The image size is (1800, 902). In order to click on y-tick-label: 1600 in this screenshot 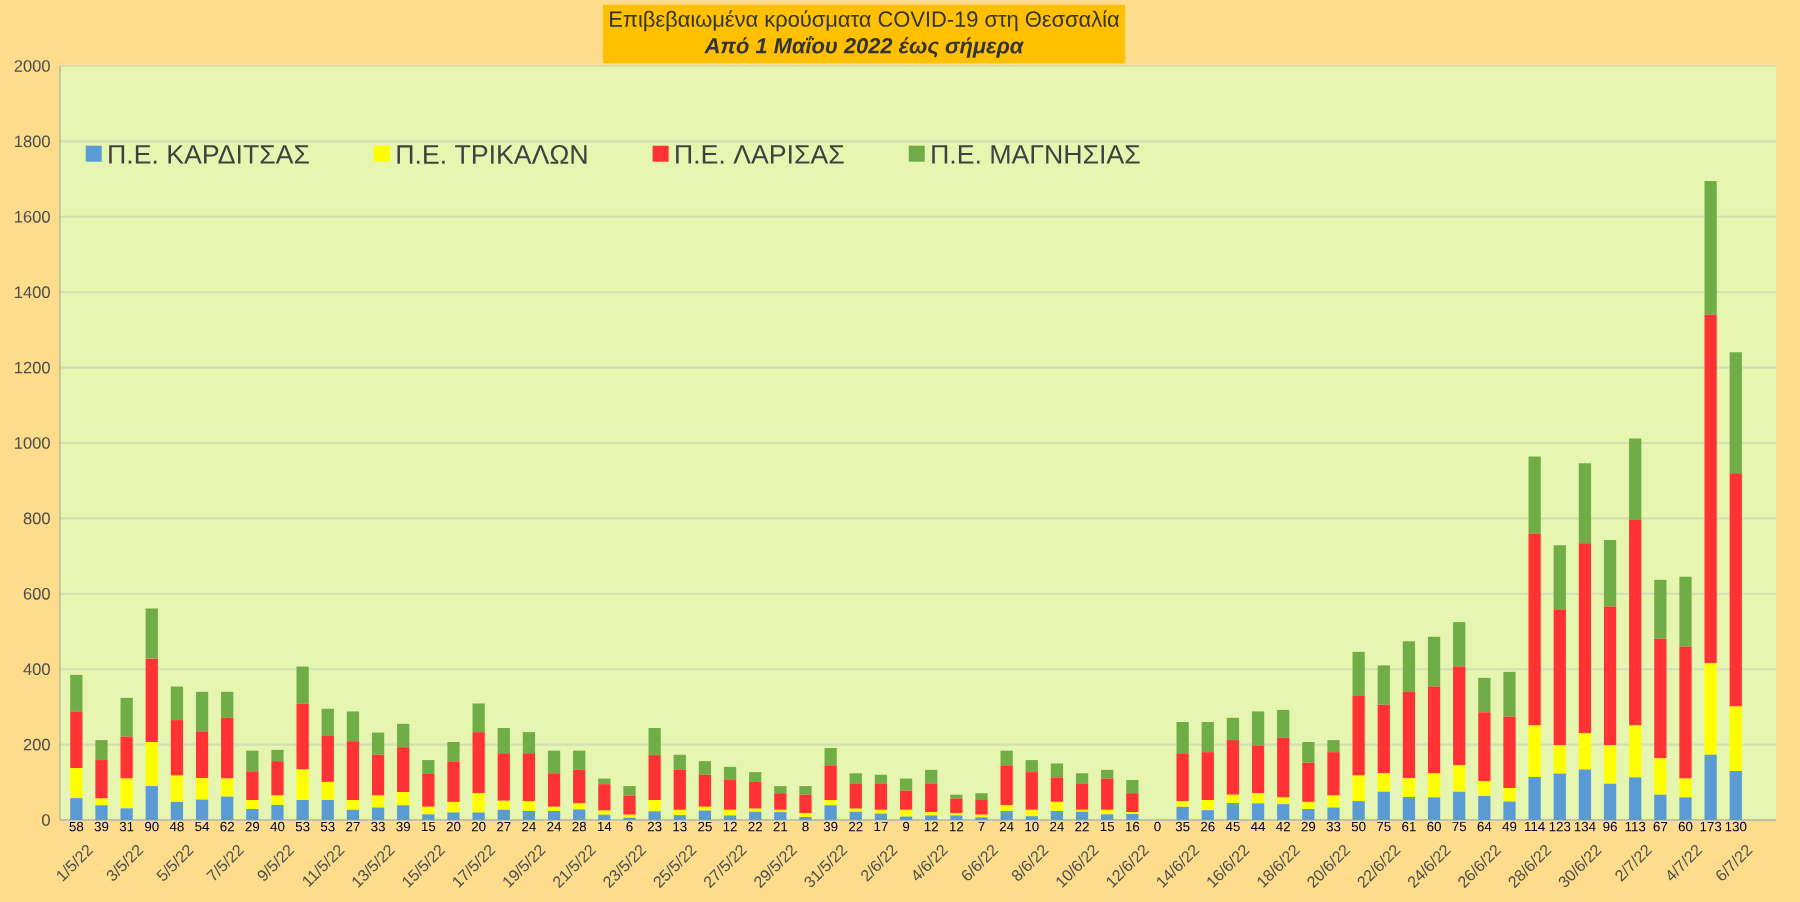, I will do `click(32, 216)`.